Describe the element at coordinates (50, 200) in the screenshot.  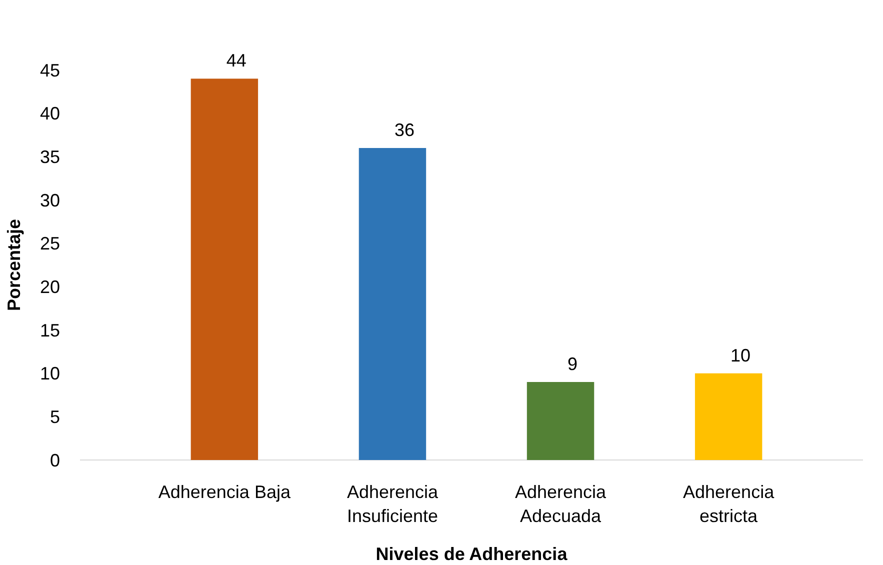
I see `y-tick-label: 30` at that location.